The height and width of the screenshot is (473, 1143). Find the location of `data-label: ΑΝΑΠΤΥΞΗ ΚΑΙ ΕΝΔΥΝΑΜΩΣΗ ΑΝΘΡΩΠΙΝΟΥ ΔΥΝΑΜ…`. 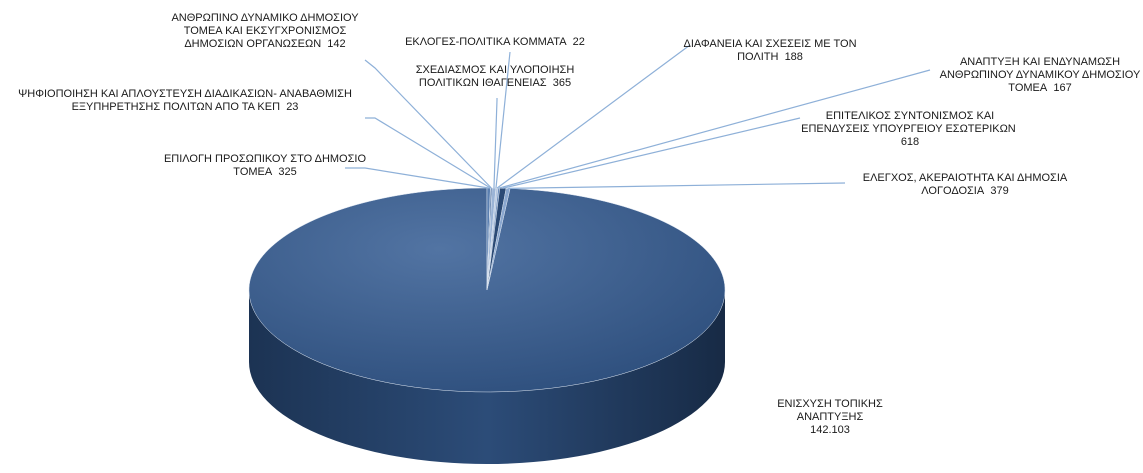

data-label: ΑΝΑΠΤΥΞΗ ΚΑΙ ΕΝΔΥΝΑΜΩΣΗ ΑΝΘΡΩΠΙΝΟΥ ΔΥΝΑΜ… is located at coordinates (1036, 75).